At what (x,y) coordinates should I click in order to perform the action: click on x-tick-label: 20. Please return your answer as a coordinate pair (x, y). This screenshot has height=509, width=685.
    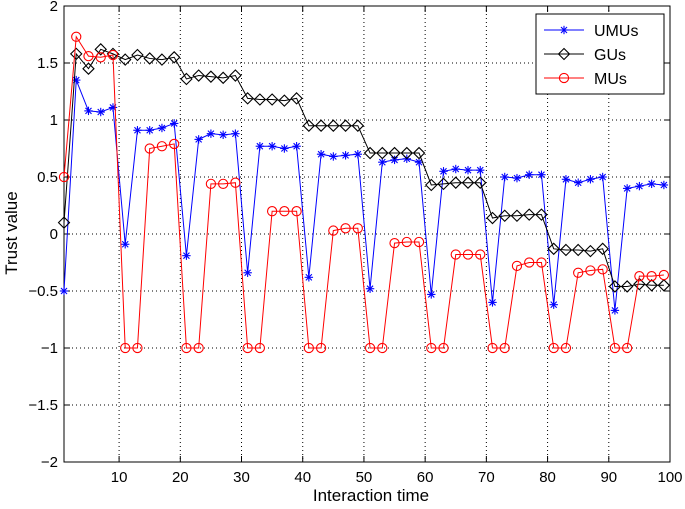
    Looking at the image, I should click on (180, 477).